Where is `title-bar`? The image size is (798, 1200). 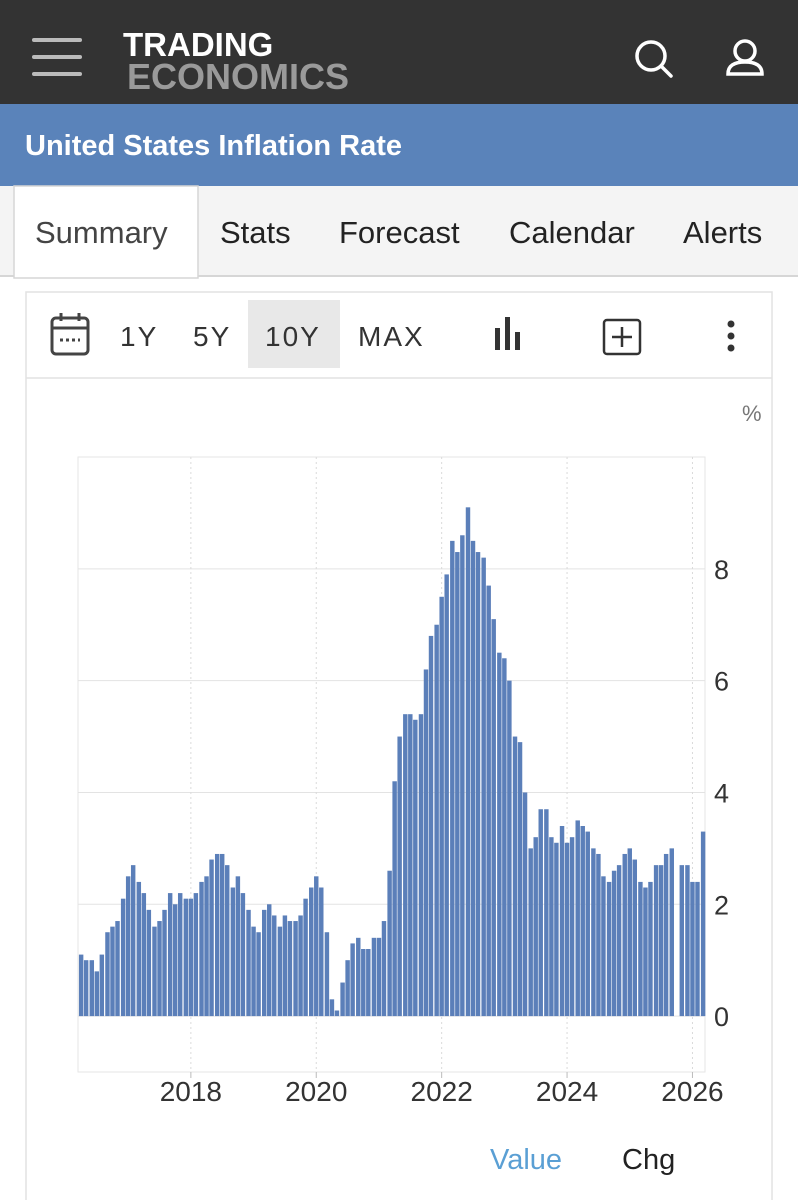
title-bar is located at coordinates (399, 145).